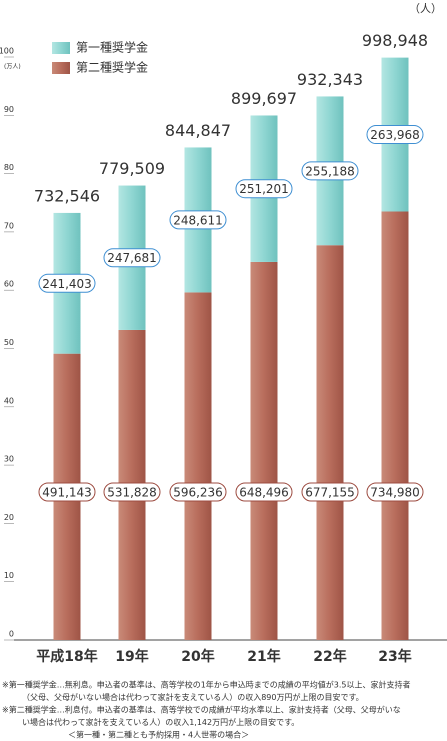 The width and height of the screenshot is (447, 741). What do you see at coordinates (9, 167) in the screenshot?
I see `y-tick-label: 80` at bounding box center [9, 167].